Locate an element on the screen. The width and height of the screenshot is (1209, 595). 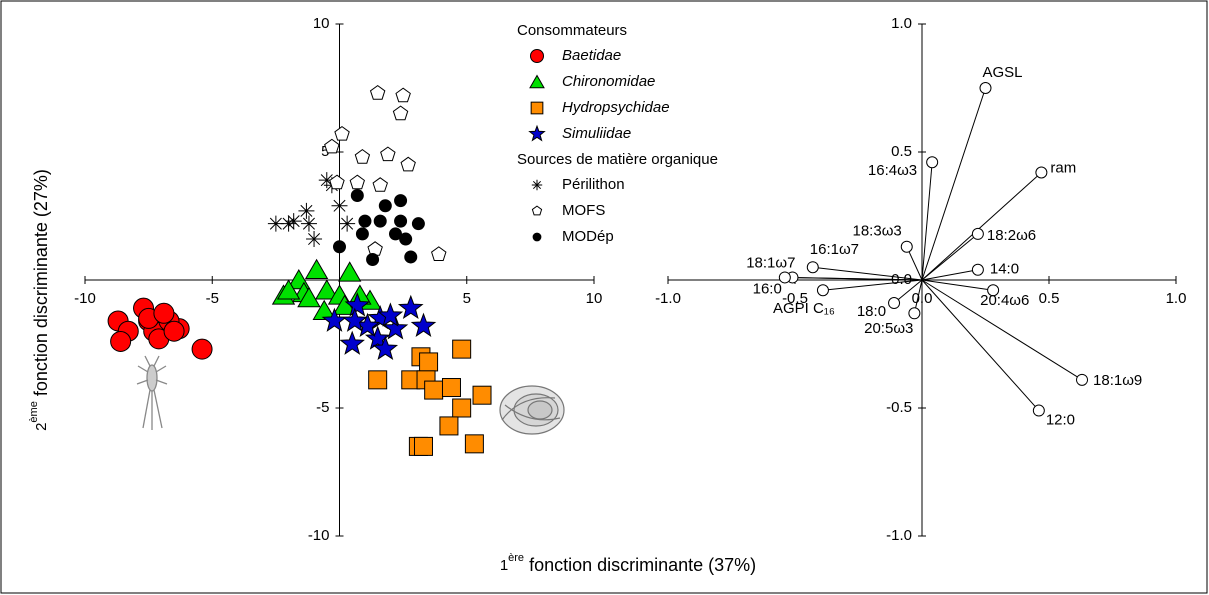
loading-label: 20:5ω3 is located at coordinates (888, 328).